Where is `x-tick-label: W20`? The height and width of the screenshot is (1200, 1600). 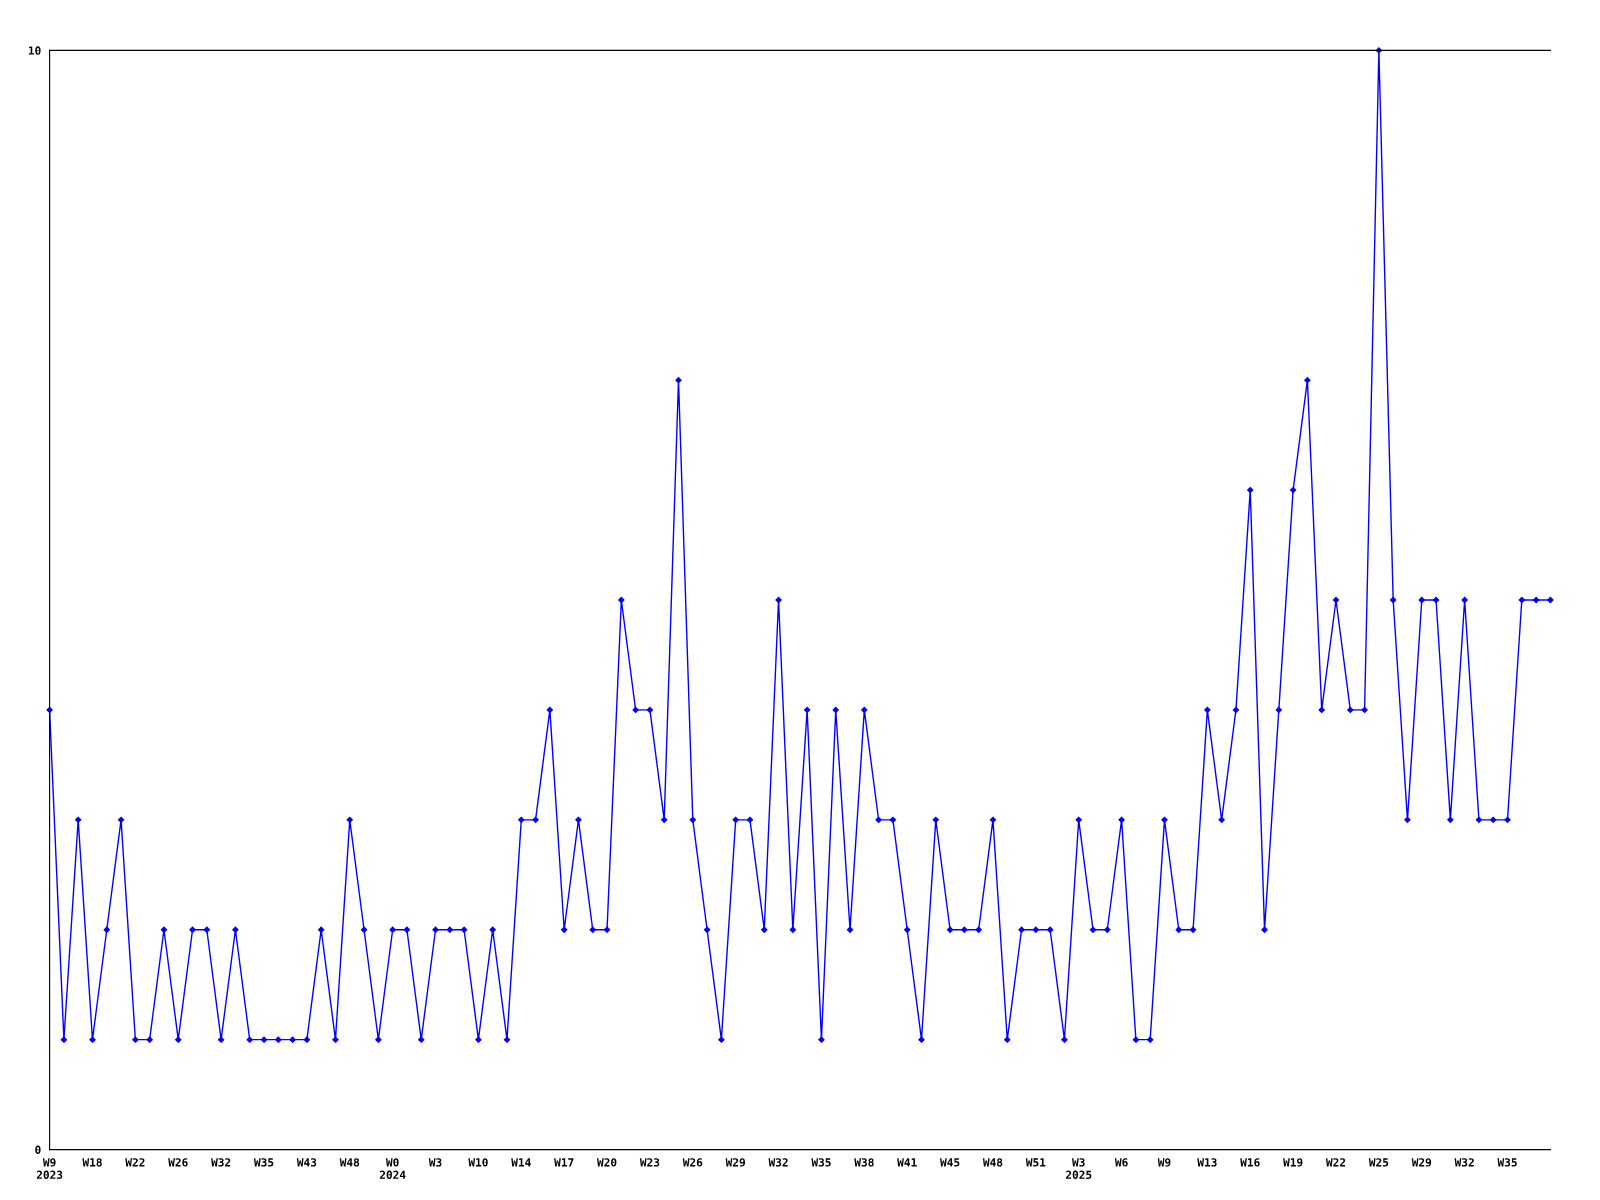 x-tick-label: W20 is located at coordinates (607, 1162).